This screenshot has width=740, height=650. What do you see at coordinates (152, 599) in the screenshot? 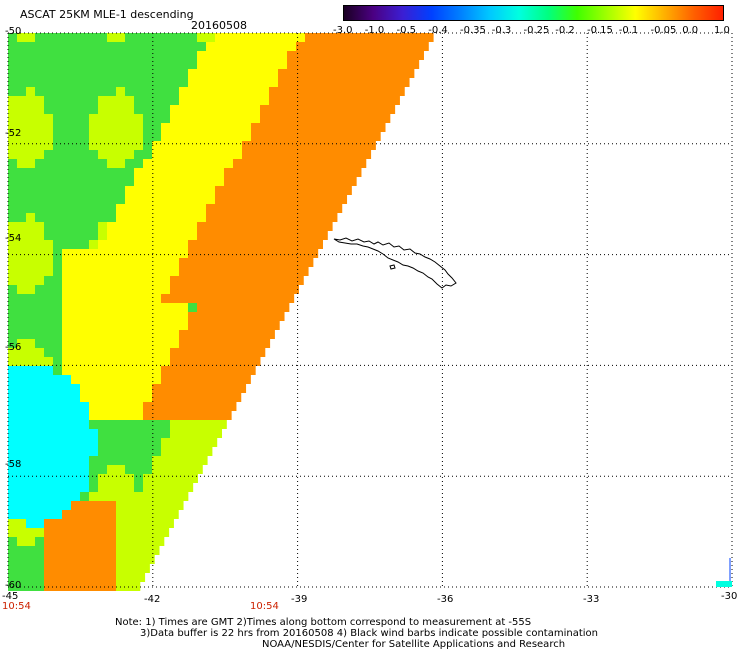
I see `lon-label: -42` at bounding box center [152, 599].